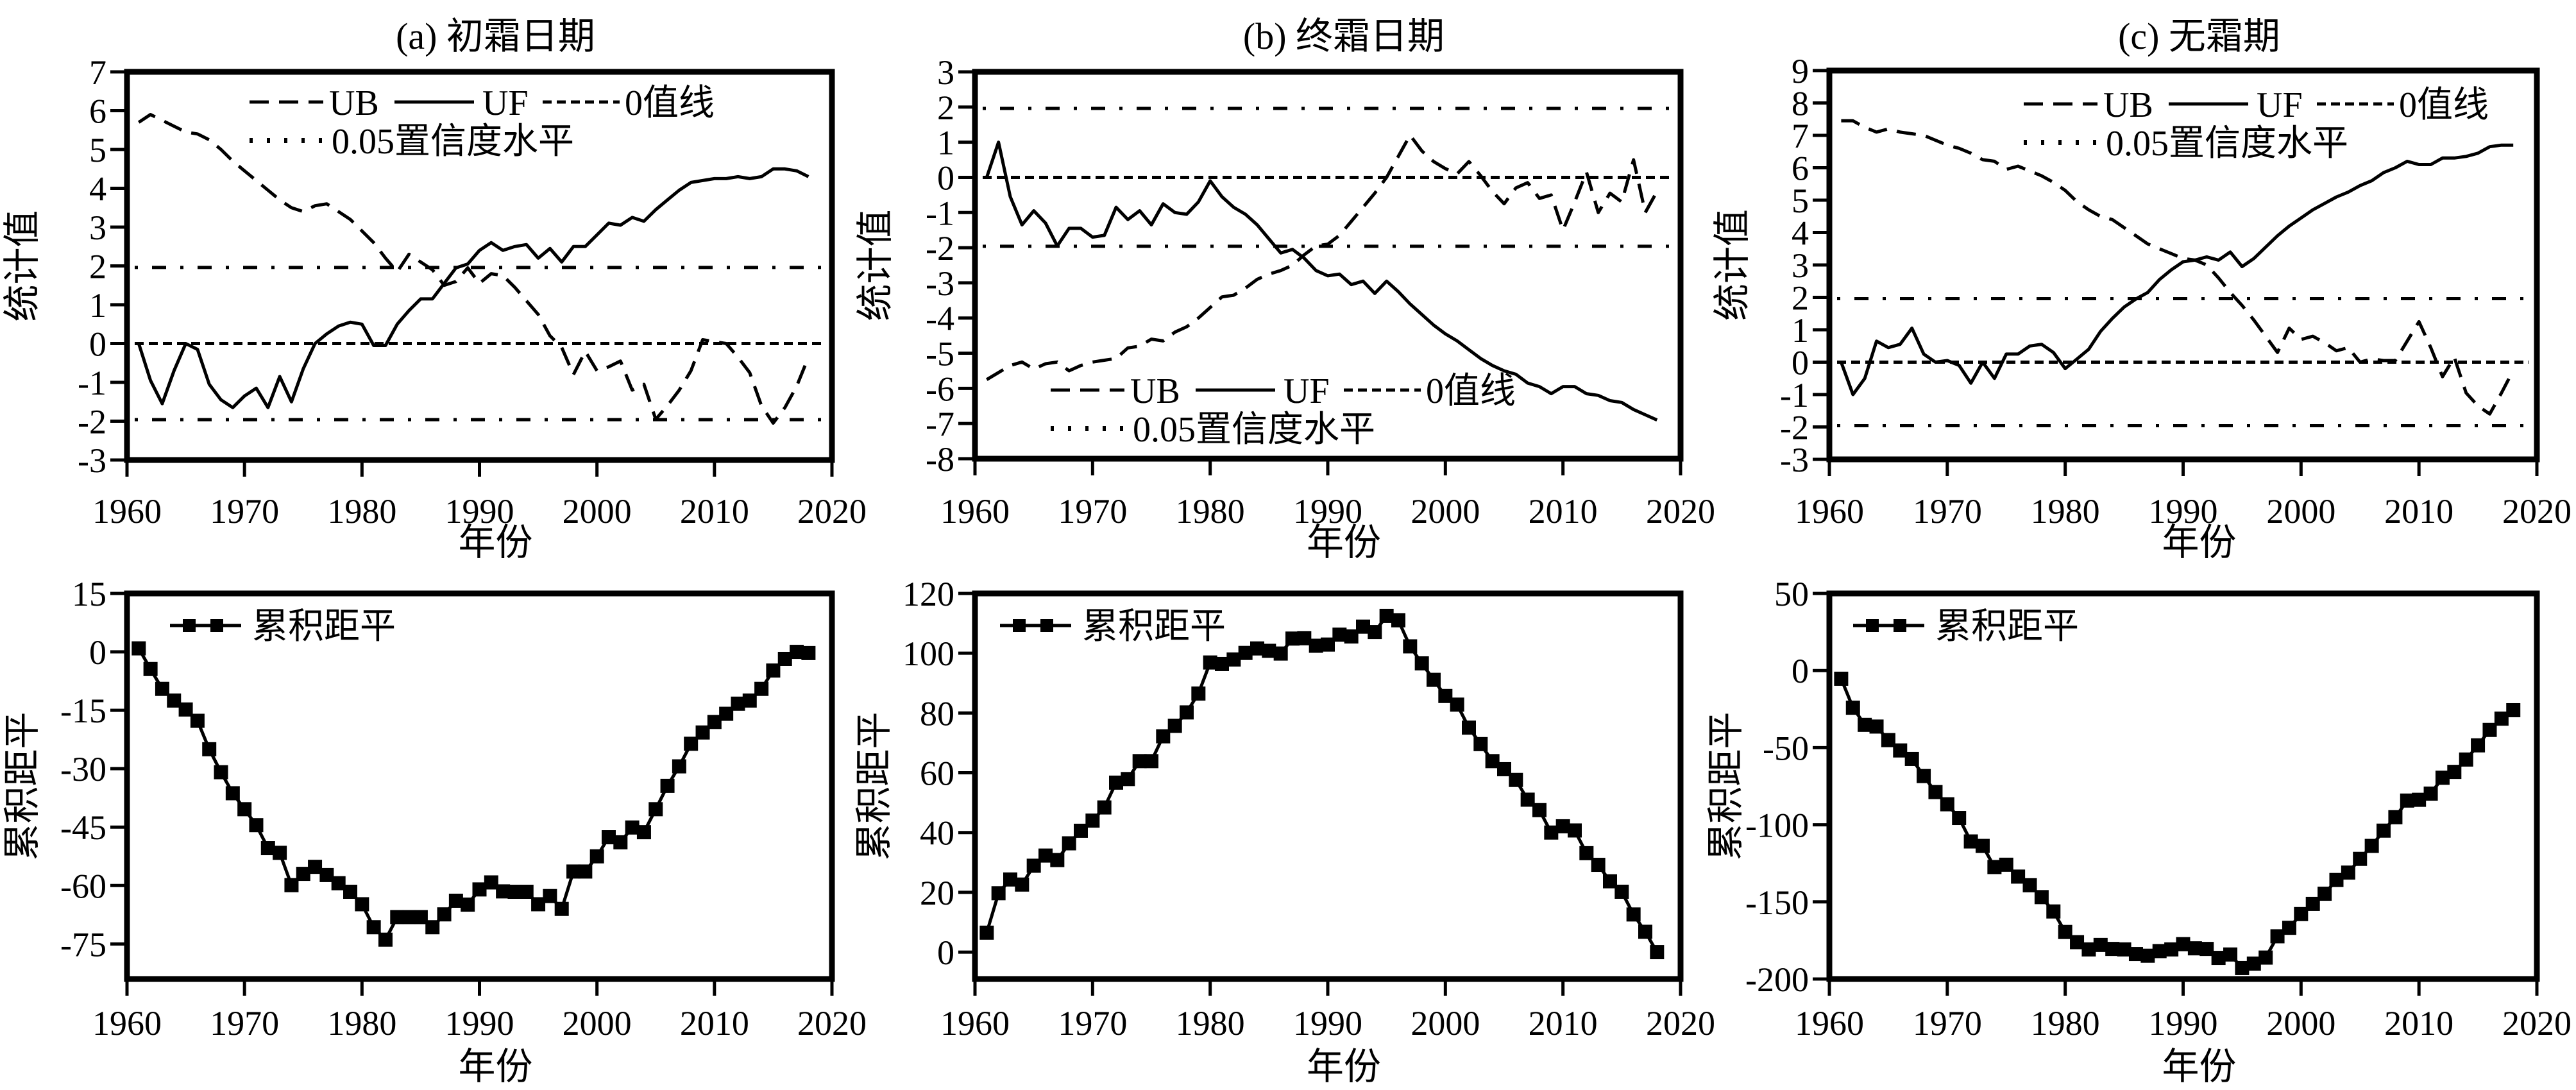  Describe the element at coordinates (928, 653) in the screenshot. I see `y-tick-label: 100` at that location.